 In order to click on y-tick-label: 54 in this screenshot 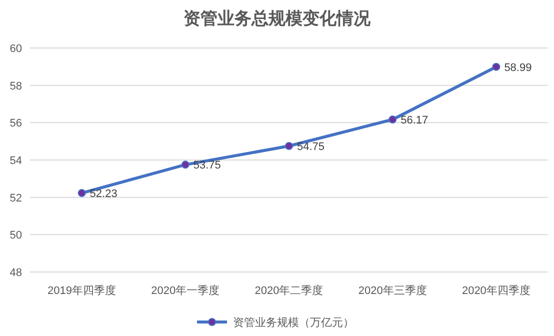, I will do `click(16, 161)`.